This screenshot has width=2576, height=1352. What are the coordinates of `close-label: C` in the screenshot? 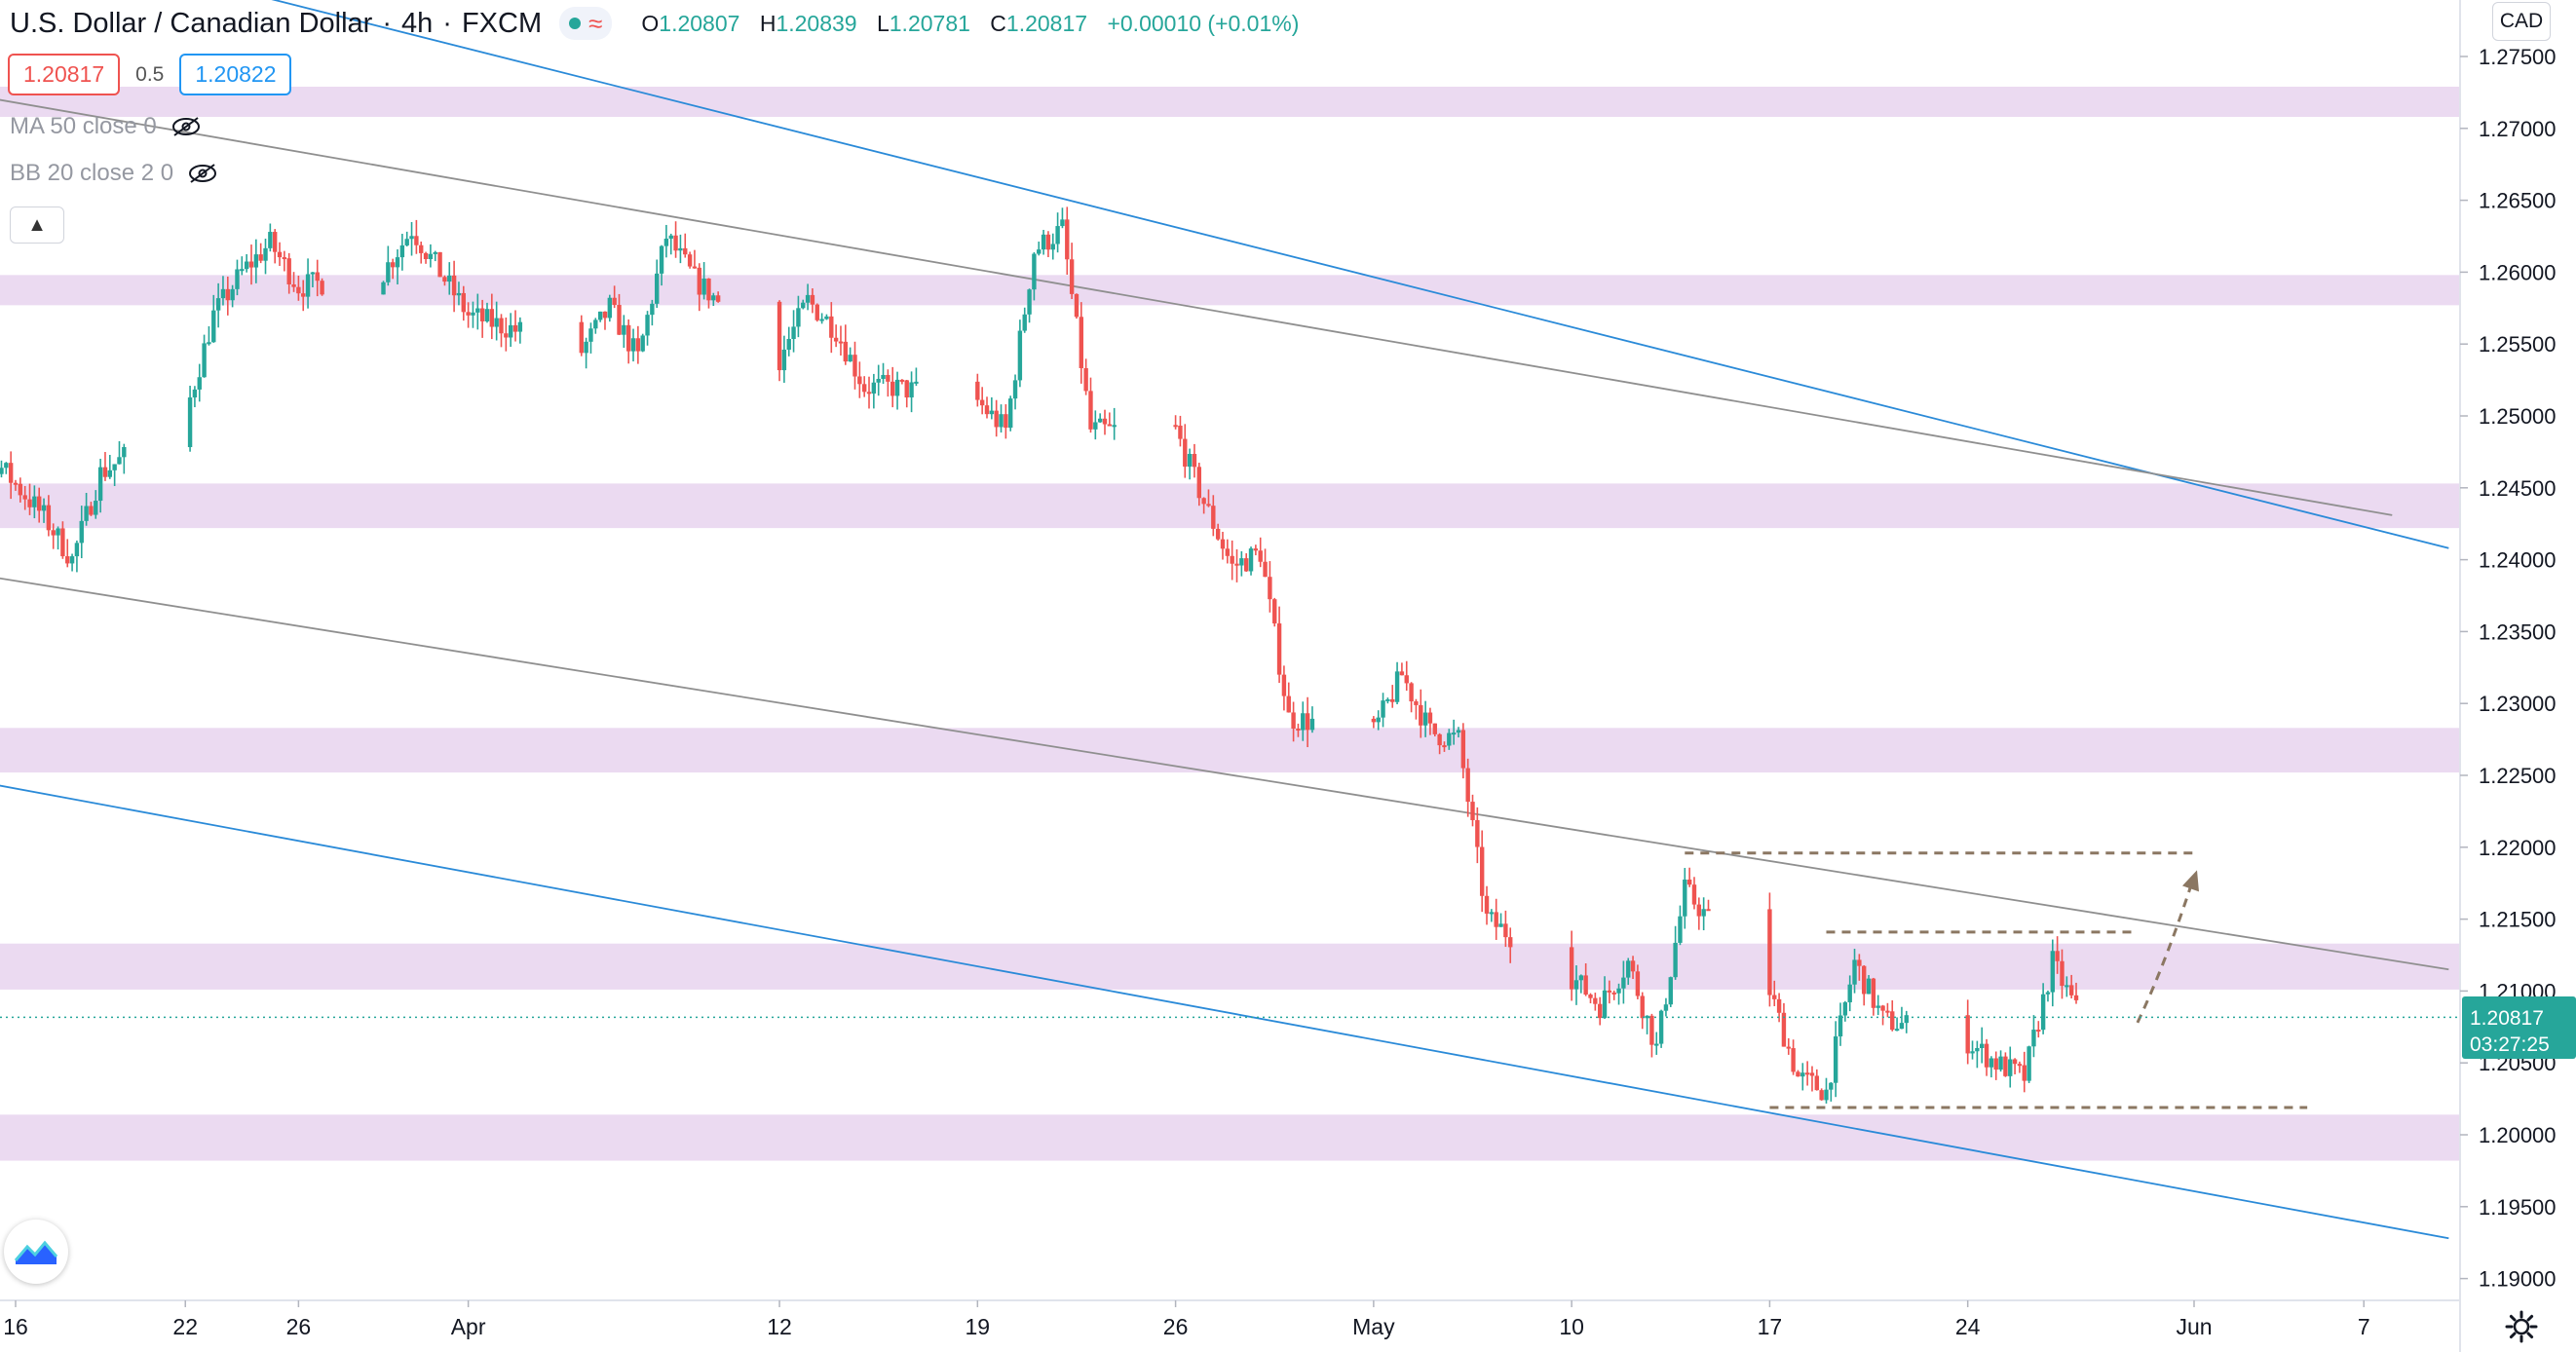 It's located at (998, 23).